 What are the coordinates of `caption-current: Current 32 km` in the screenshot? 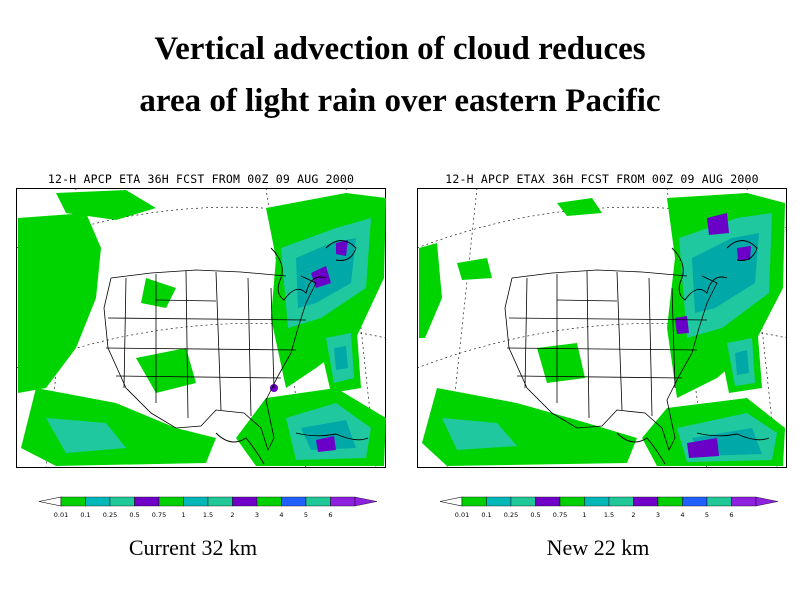 It's located at (193, 547).